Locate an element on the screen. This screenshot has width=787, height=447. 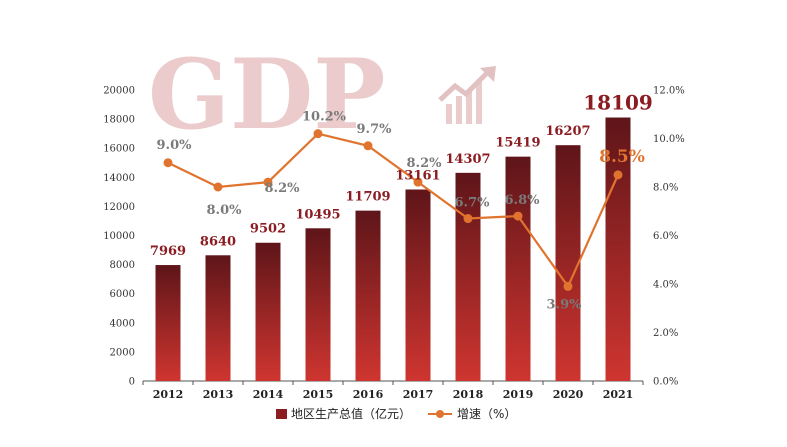
x-tick-label: 2018 is located at coordinates (468, 394).